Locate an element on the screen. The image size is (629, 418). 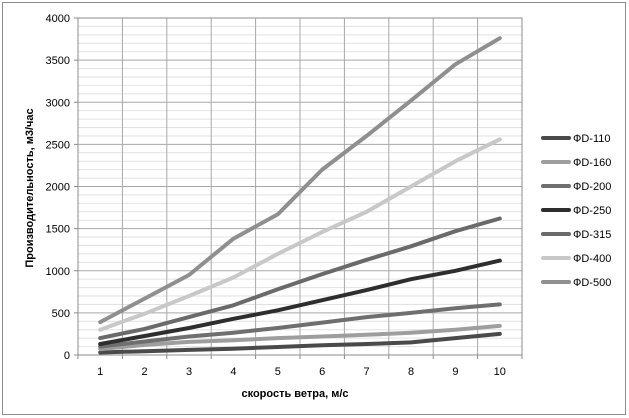
series-line-ФD-160 is located at coordinates (300, 337).